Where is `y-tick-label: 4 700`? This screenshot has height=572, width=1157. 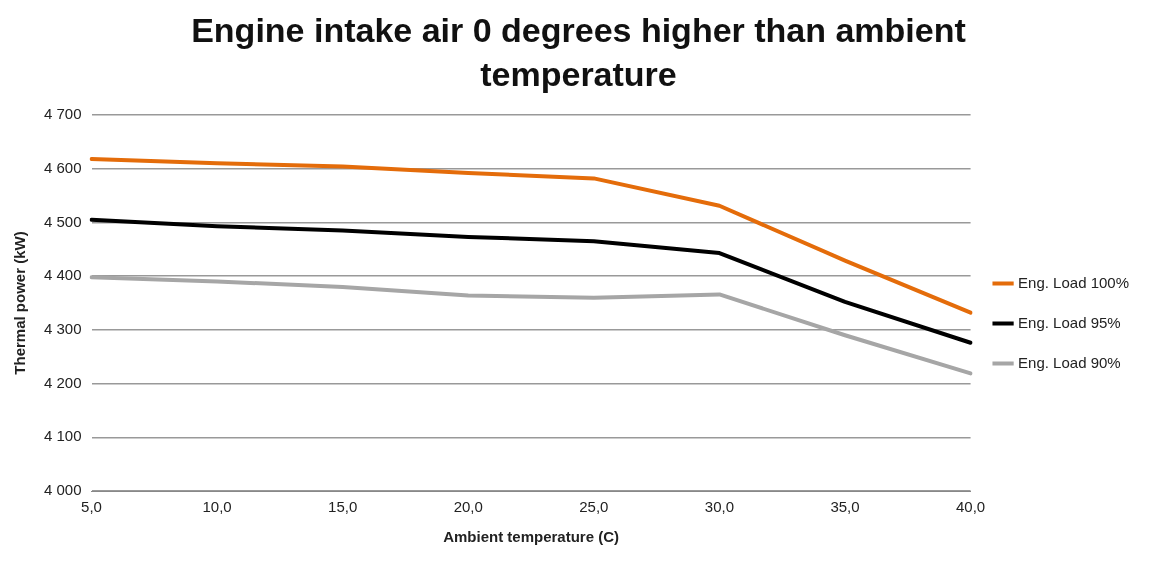
y-tick-label: 4 700 is located at coordinates (62, 114).